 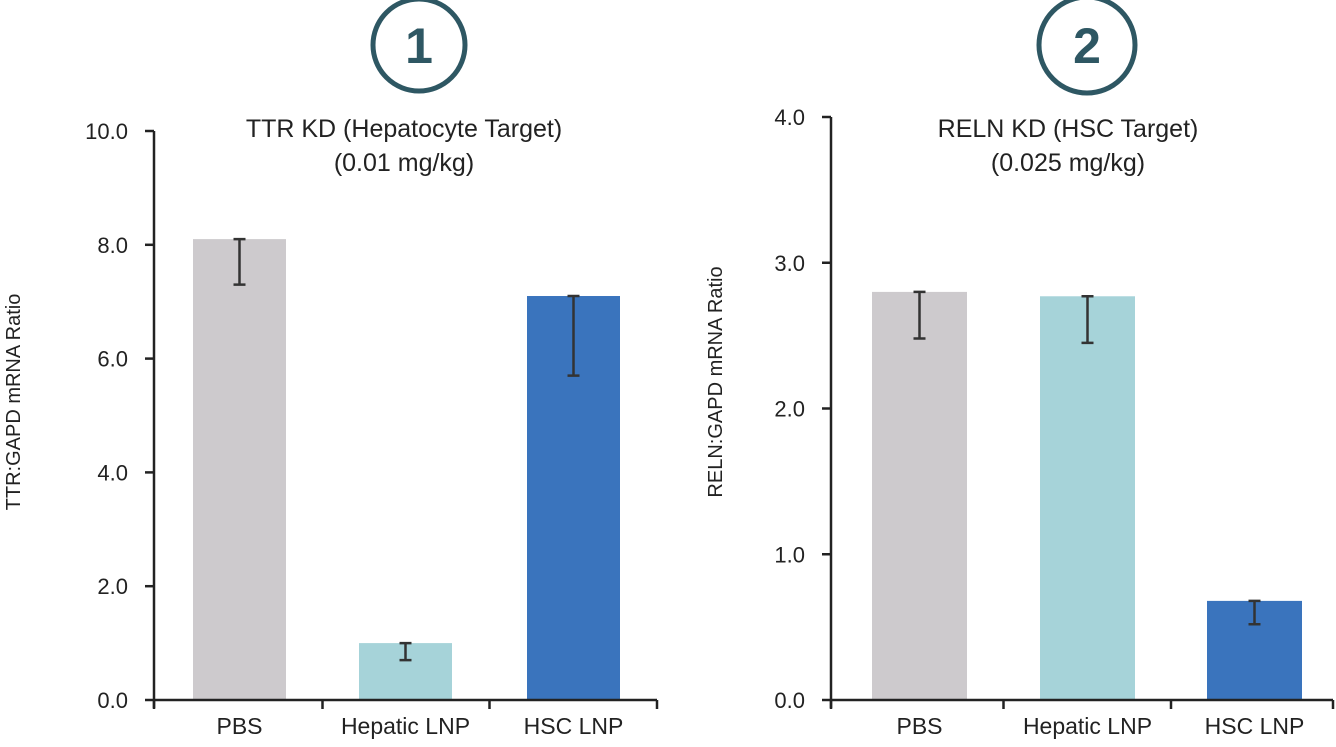 What do you see at coordinates (1087, 726) in the screenshot?
I see `panel-2-category-label: Hepatic LNP` at bounding box center [1087, 726].